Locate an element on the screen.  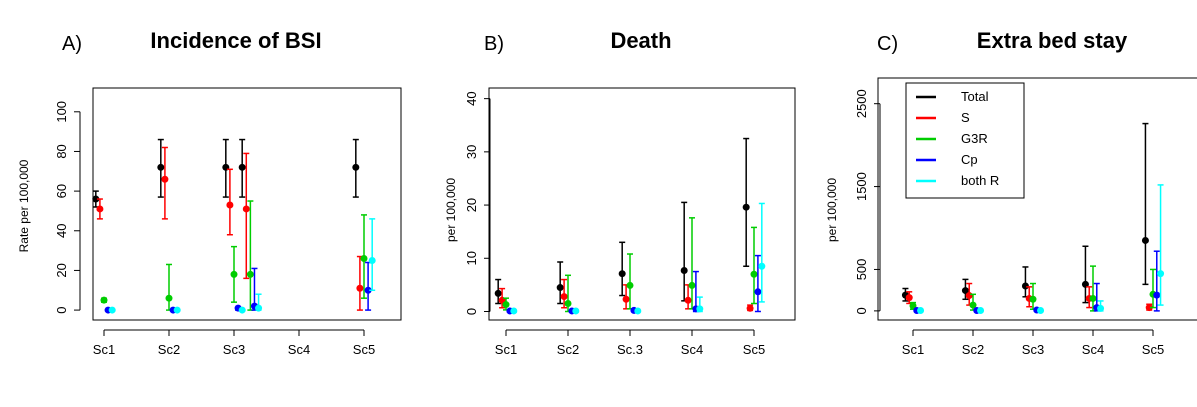
y-tick-label: 100 is located at coordinates (61, 112).